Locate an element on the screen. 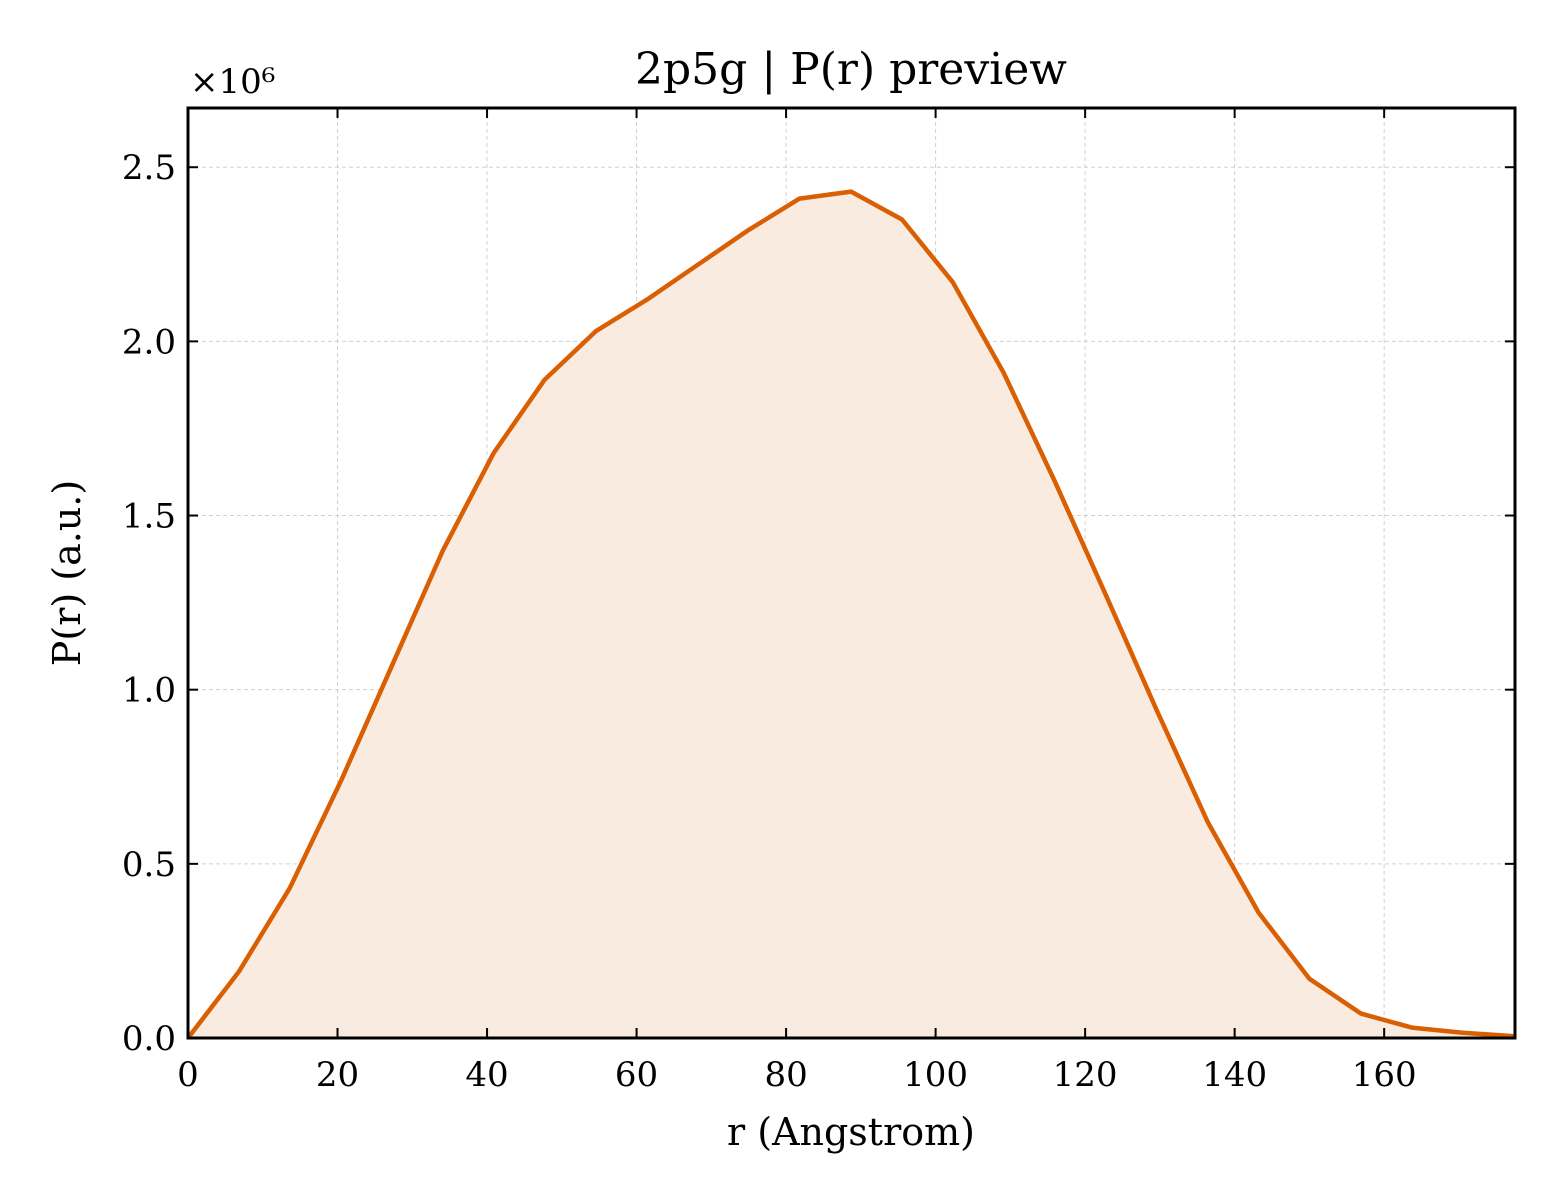 This screenshot has width=1560, height=1200. x-tick-label: 120 is located at coordinates (1085, 1075).